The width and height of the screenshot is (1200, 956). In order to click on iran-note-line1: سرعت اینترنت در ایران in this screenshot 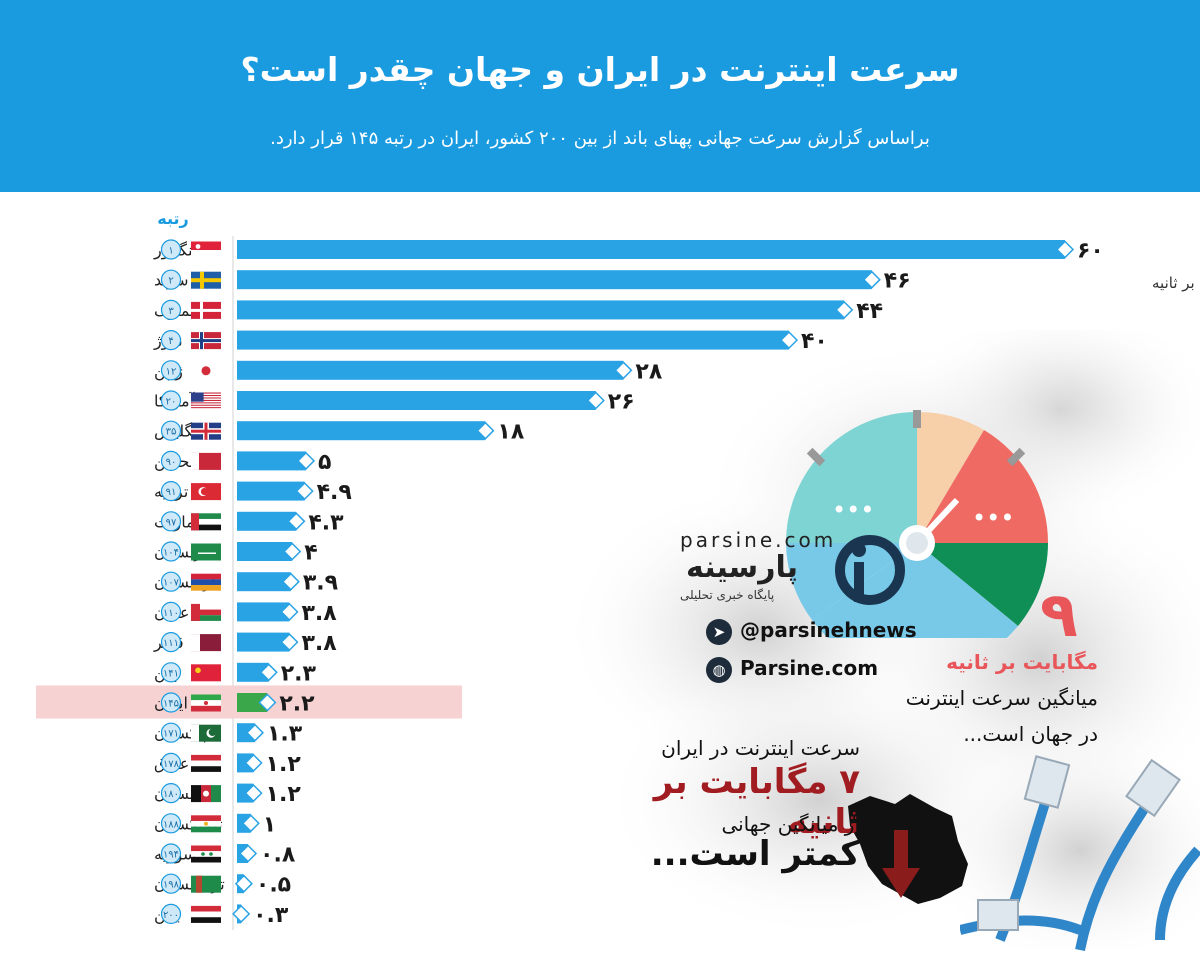, I will do `click(760, 748)`.